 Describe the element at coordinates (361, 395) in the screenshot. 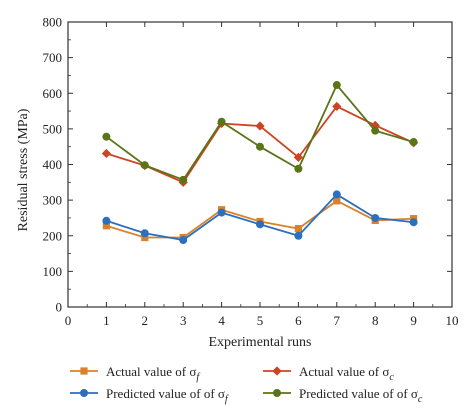

I see `legend-label: Predicted value of of σc` at that location.